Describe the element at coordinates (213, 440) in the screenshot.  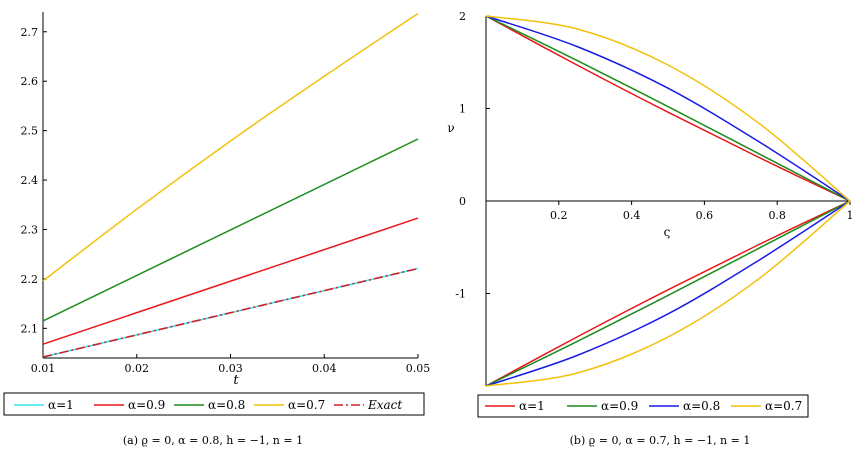
I see `chart-a-caption: (a) ϱ = 0, α = 0.8, h = −1, n = 1` at that location.